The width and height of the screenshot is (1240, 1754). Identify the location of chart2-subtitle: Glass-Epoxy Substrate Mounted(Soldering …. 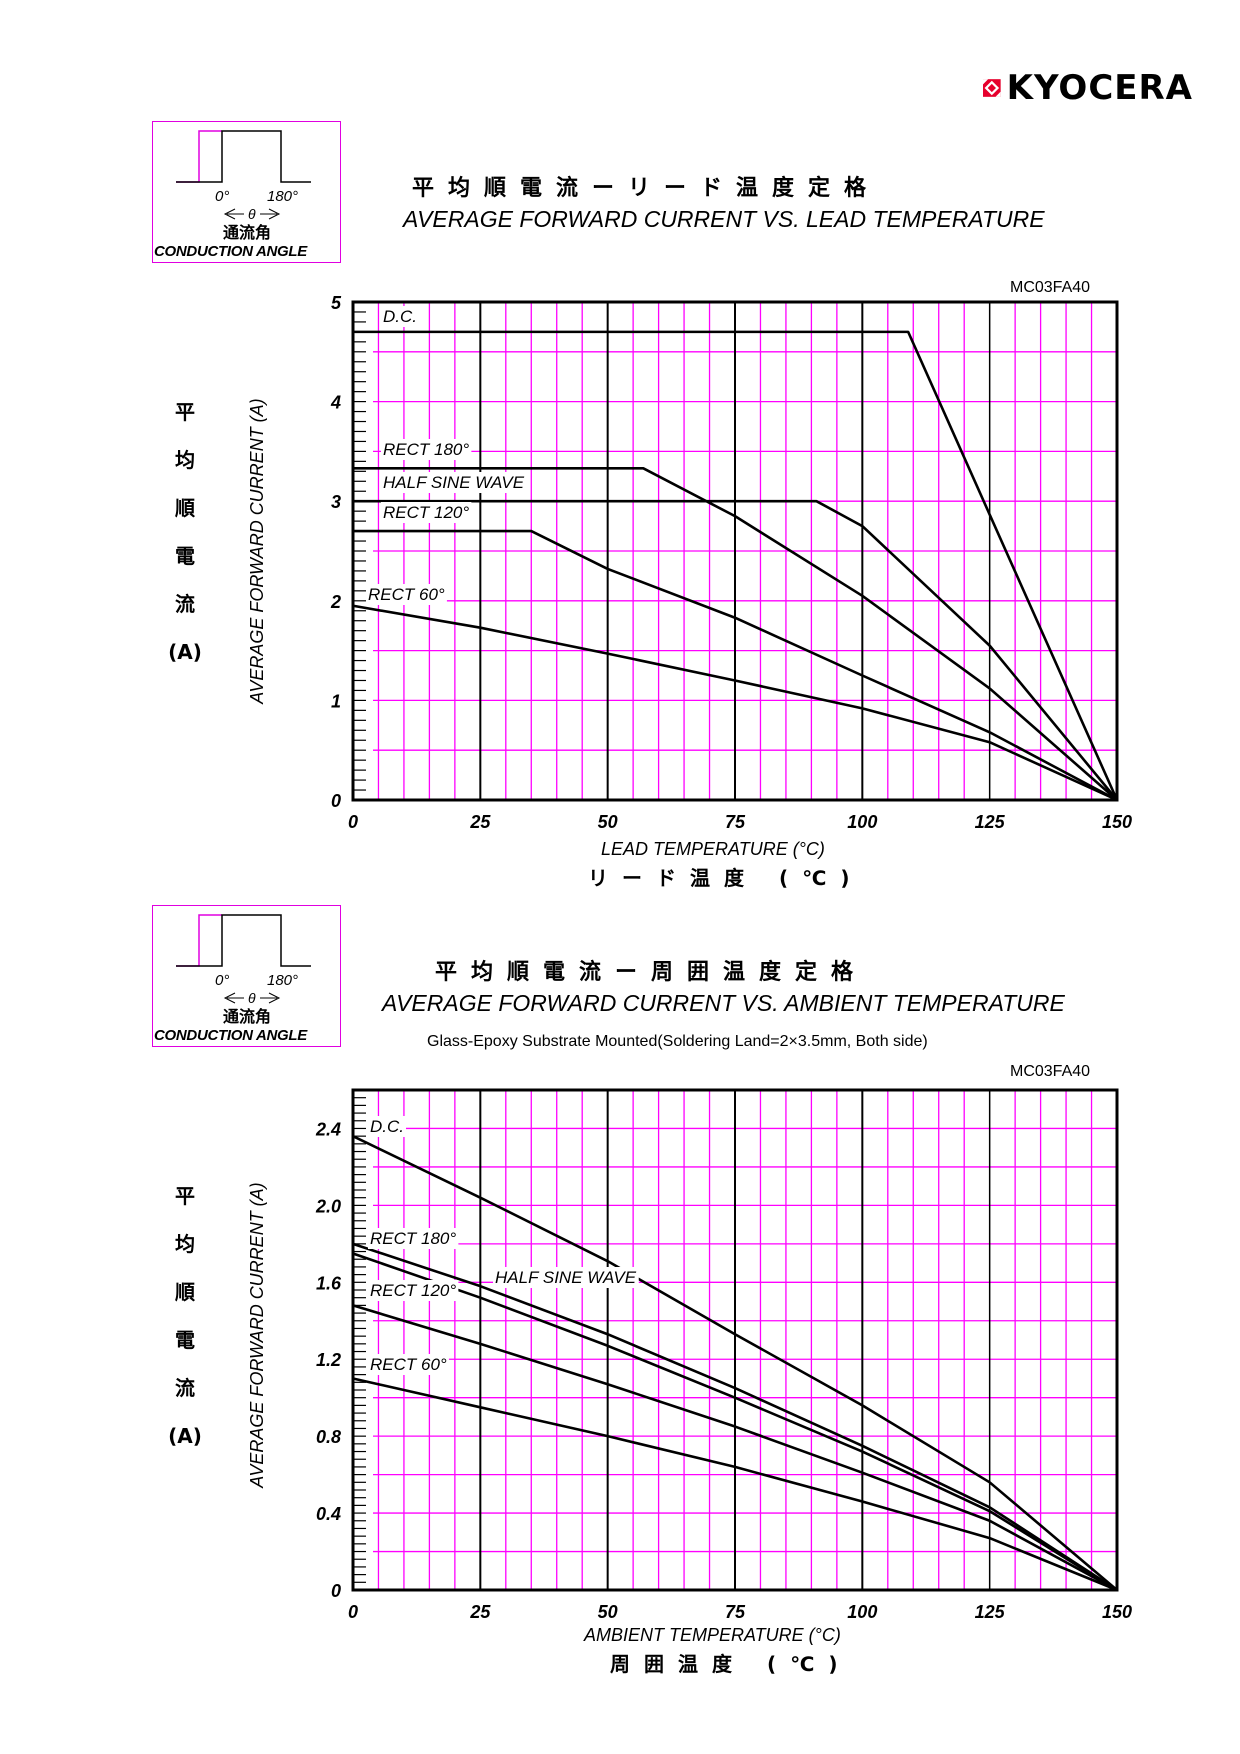
(677, 1041).